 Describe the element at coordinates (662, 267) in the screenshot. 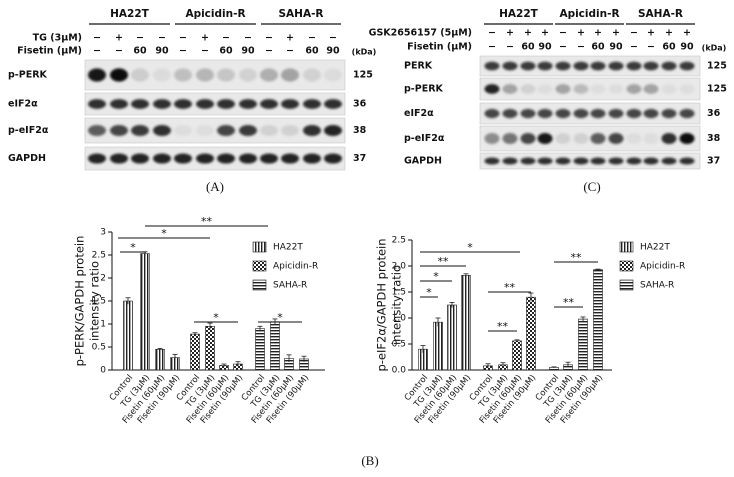

I see `legend-label: Apicidin-R` at that location.